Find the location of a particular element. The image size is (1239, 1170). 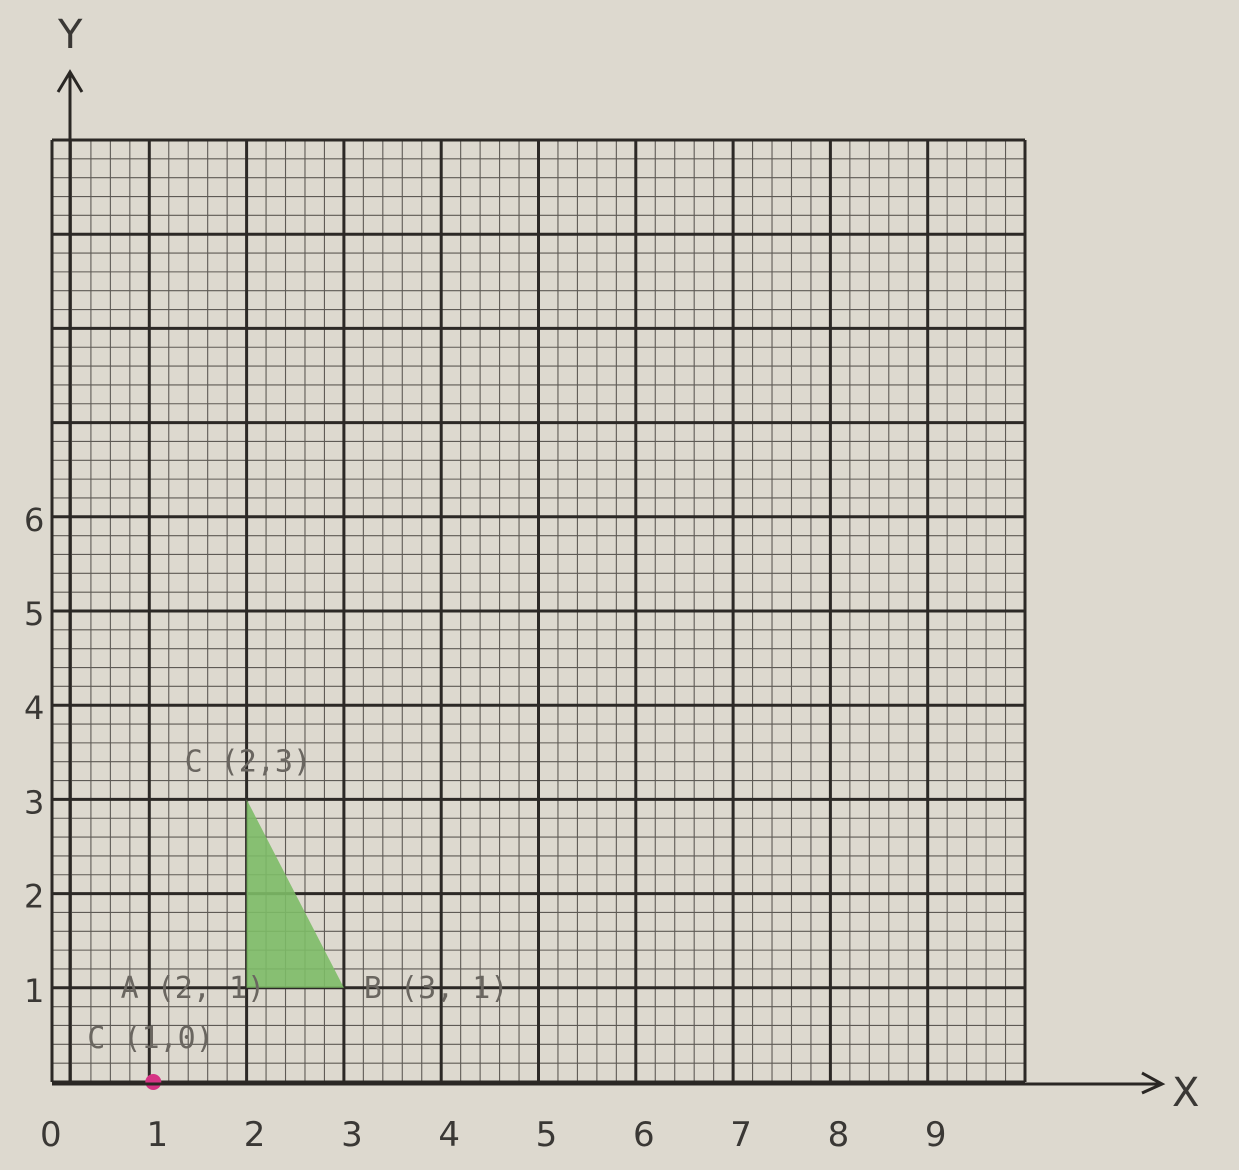

x-tick-label: 9 is located at coordinates (936, 1135).